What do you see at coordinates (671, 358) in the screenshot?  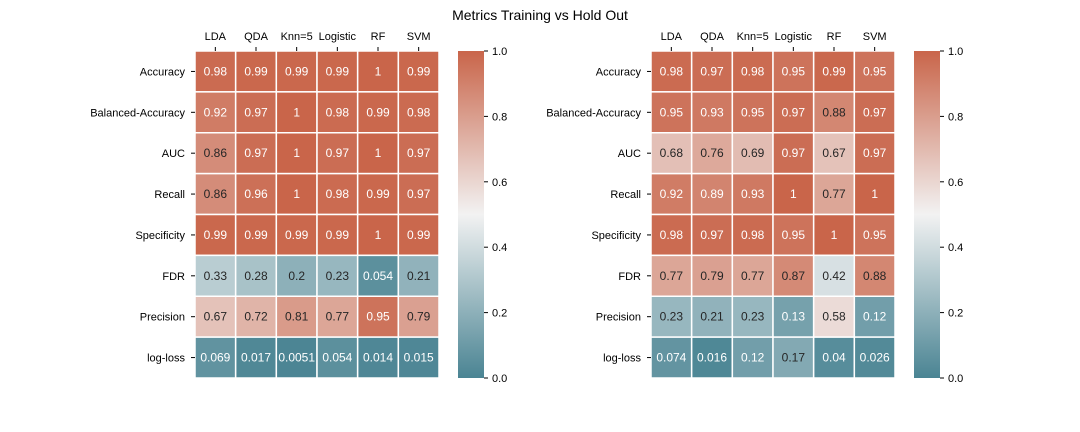 I see `cell-value-label: 0.074` at bounding box center [671, 358].